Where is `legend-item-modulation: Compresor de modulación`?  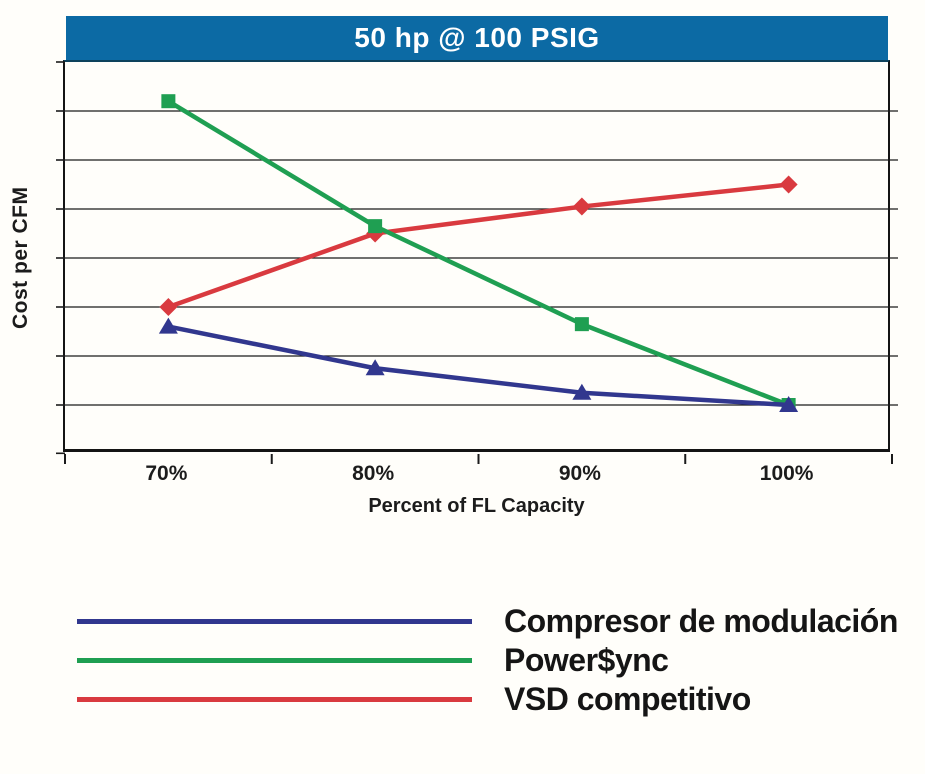 legend-item-modulation: Compresor de modulación is located at coordinates (497, 621).